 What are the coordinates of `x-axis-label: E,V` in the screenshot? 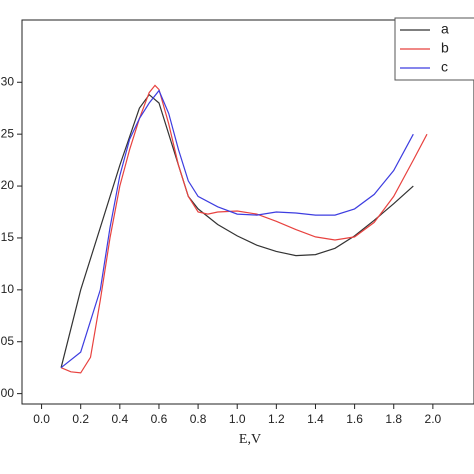 It's located at (250, 439).